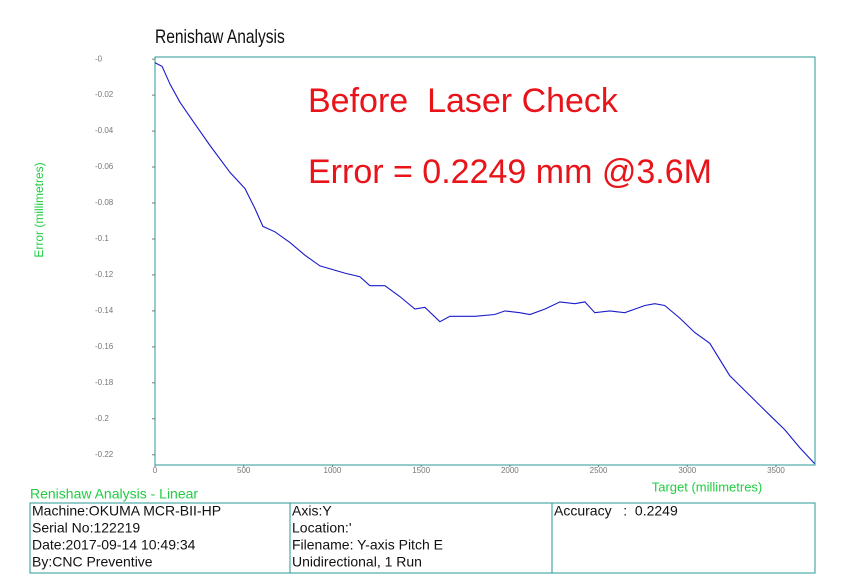 This screenshot has width=849, height=587. I want to click on x-tick-label: 2000, so click(510, 470).